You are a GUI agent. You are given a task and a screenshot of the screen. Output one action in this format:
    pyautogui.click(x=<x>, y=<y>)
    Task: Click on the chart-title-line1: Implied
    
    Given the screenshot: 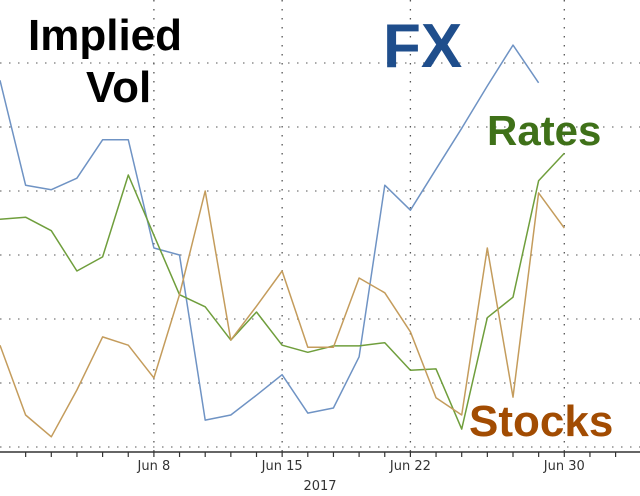 What is the action you would take?
    pyautogui.click(x=105, y=35)
    